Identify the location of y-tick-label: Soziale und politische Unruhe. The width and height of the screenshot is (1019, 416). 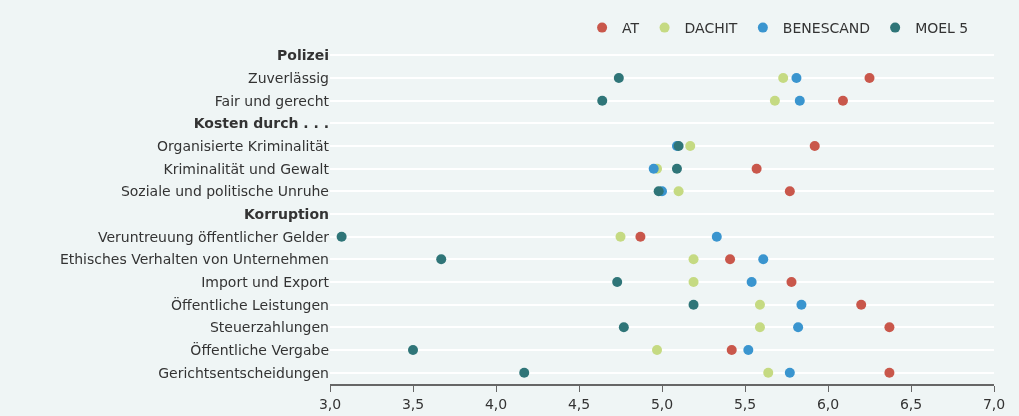
(224, 191).